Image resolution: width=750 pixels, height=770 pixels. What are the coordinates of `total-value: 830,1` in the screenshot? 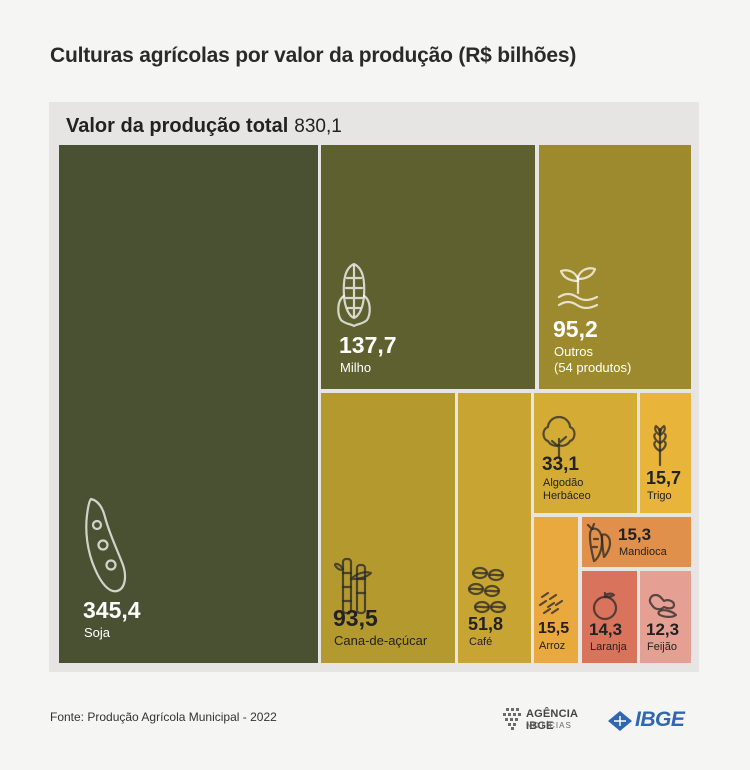 It's located at (318, 126).